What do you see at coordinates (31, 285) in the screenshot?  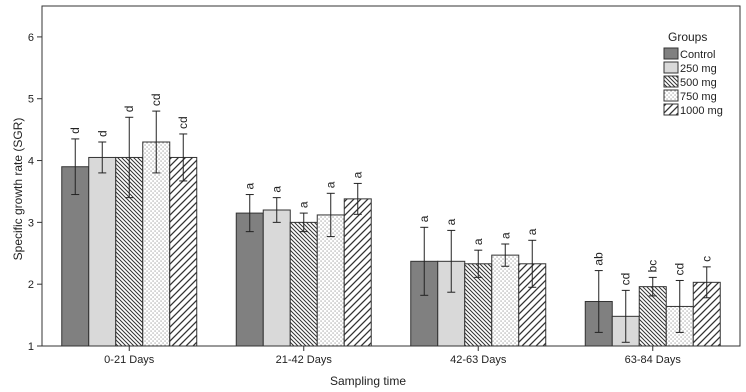 I see `y-tick-label: 2` at bounding box center [31, 285].